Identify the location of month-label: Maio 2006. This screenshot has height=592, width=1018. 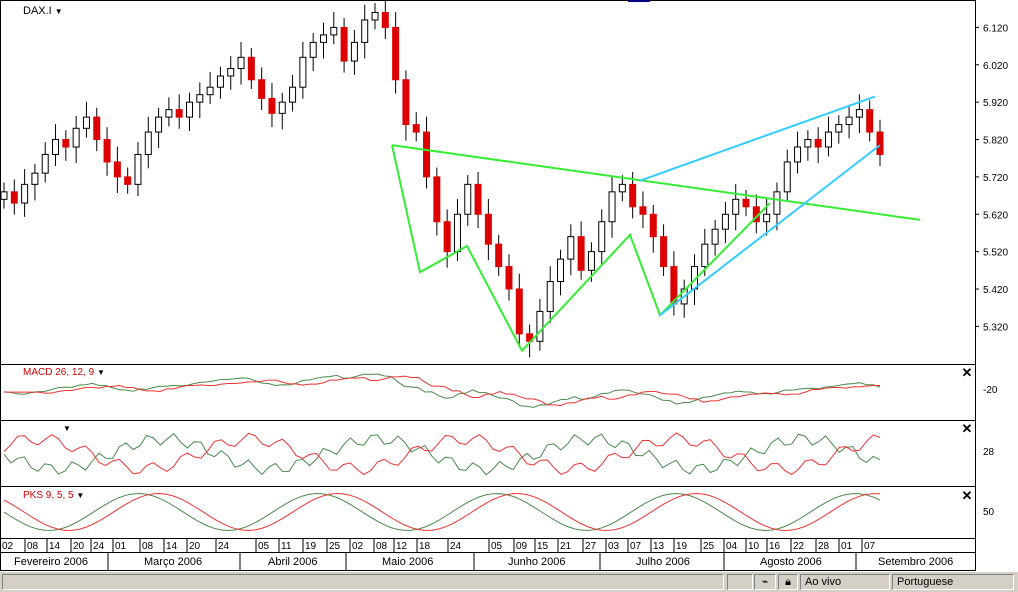
(407, 562).